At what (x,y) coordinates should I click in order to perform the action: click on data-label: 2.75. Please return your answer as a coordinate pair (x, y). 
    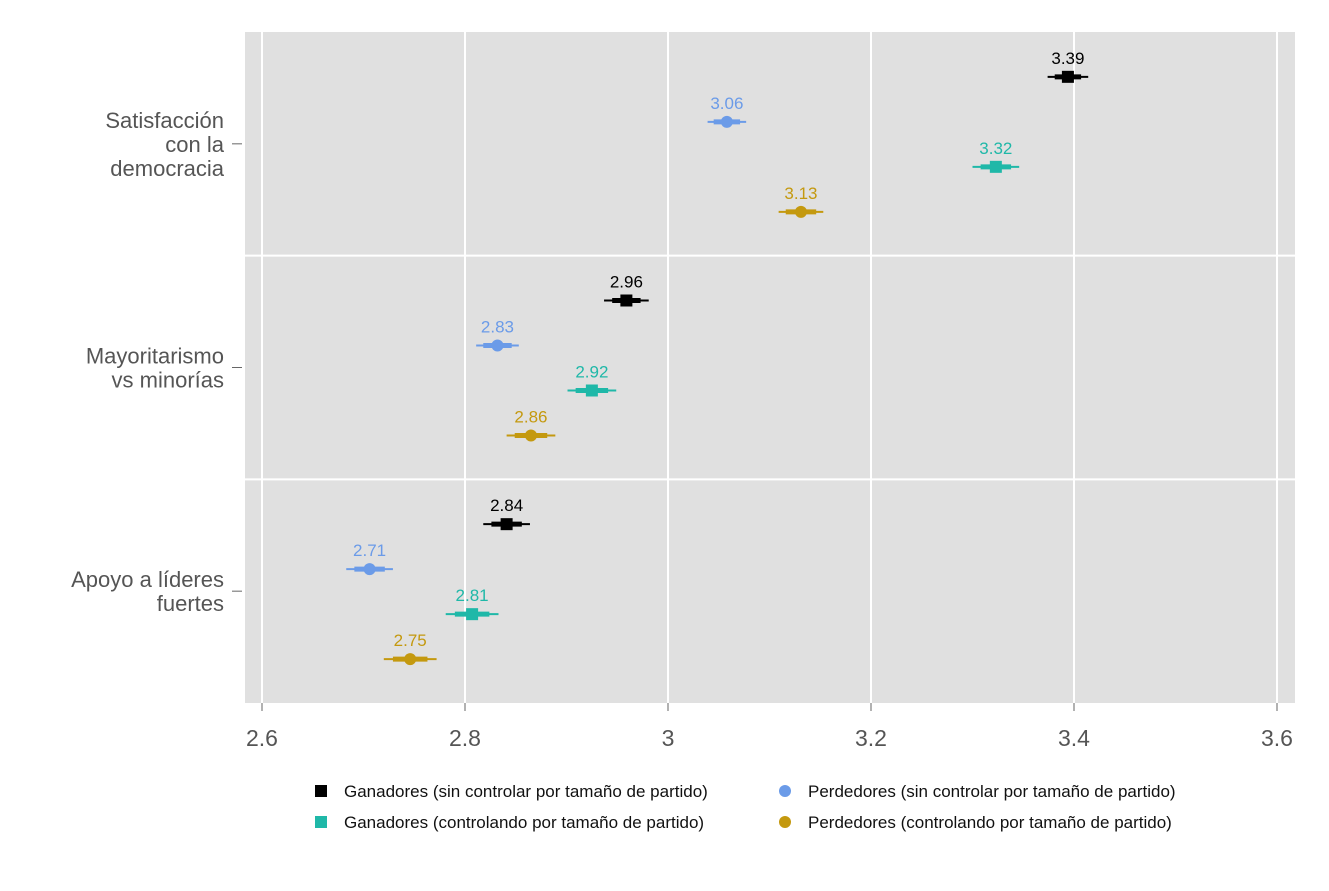
    Looking at the image, I should click on (410, 640).